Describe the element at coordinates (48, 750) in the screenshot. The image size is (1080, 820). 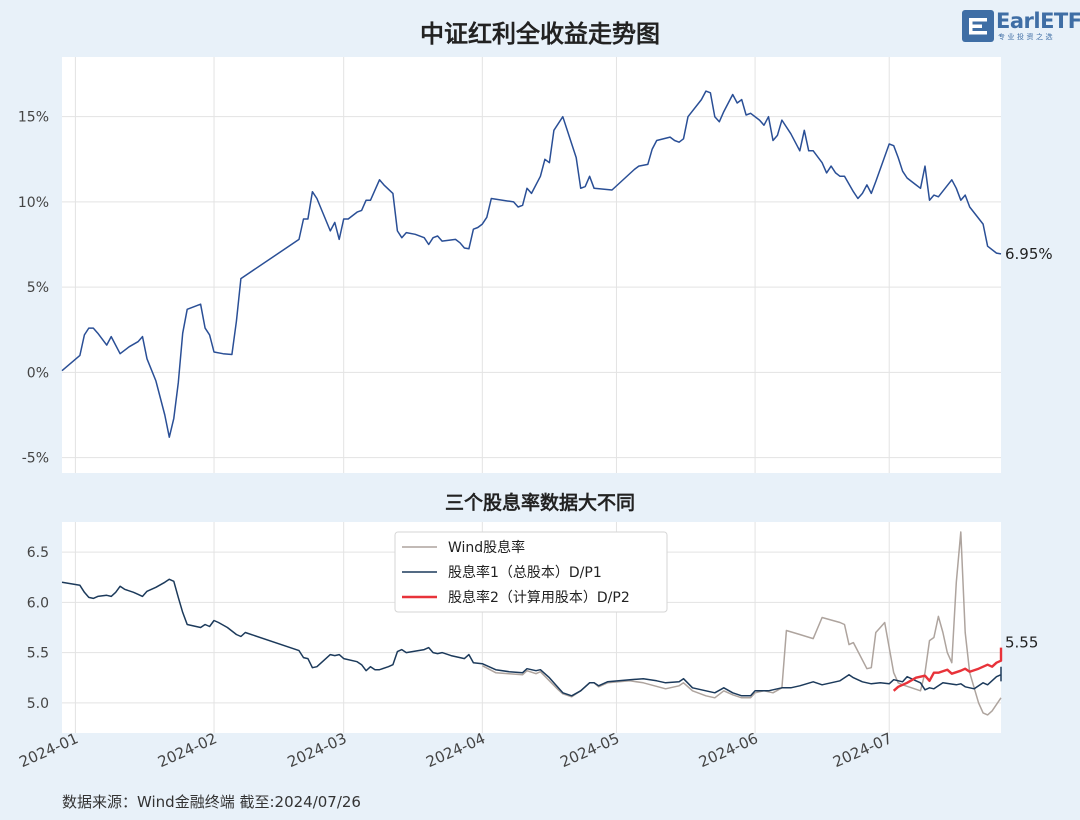
I see `x-tick-label: 2024-01` at that location.